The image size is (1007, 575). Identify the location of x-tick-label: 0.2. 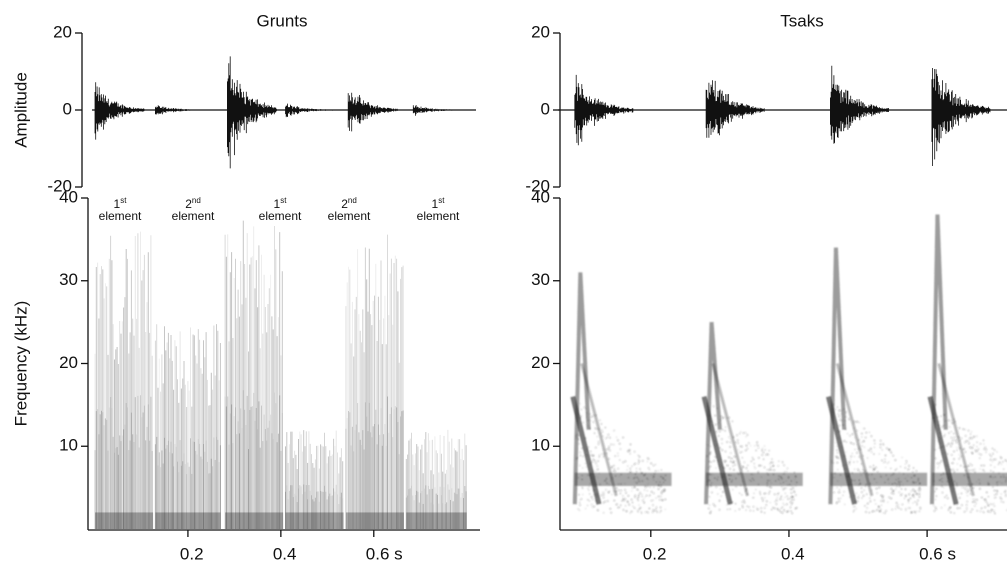
(655, 553).